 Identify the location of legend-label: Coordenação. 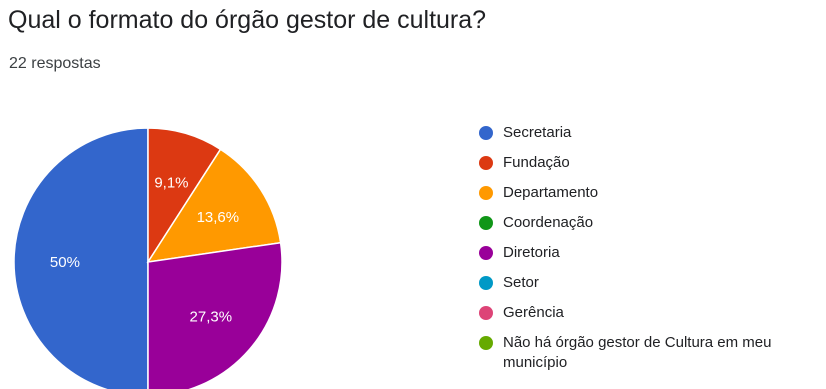
(548, 222).